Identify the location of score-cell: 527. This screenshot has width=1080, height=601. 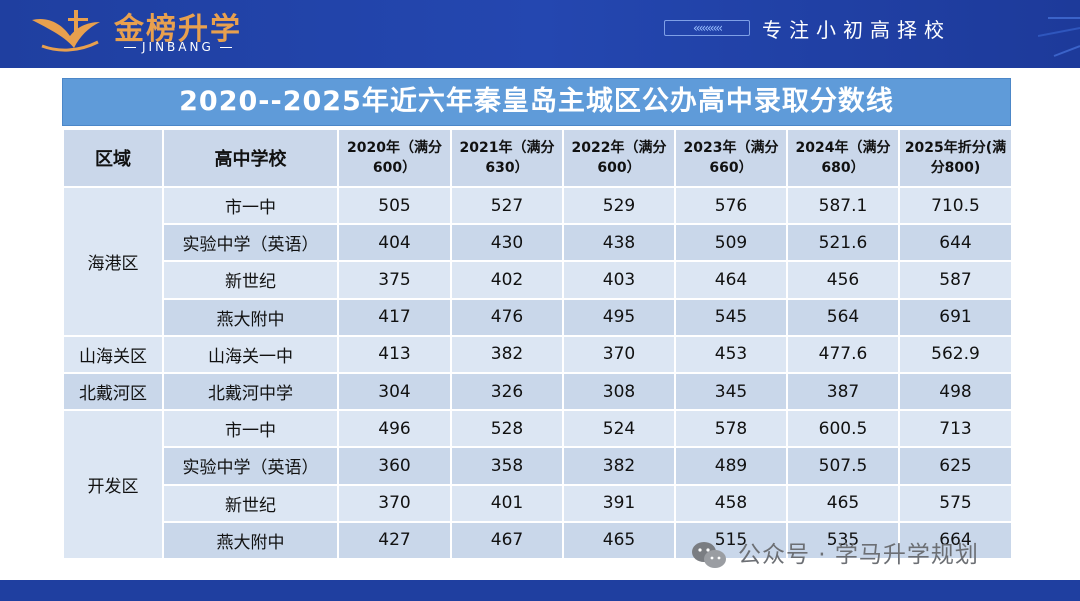
(507, 205).